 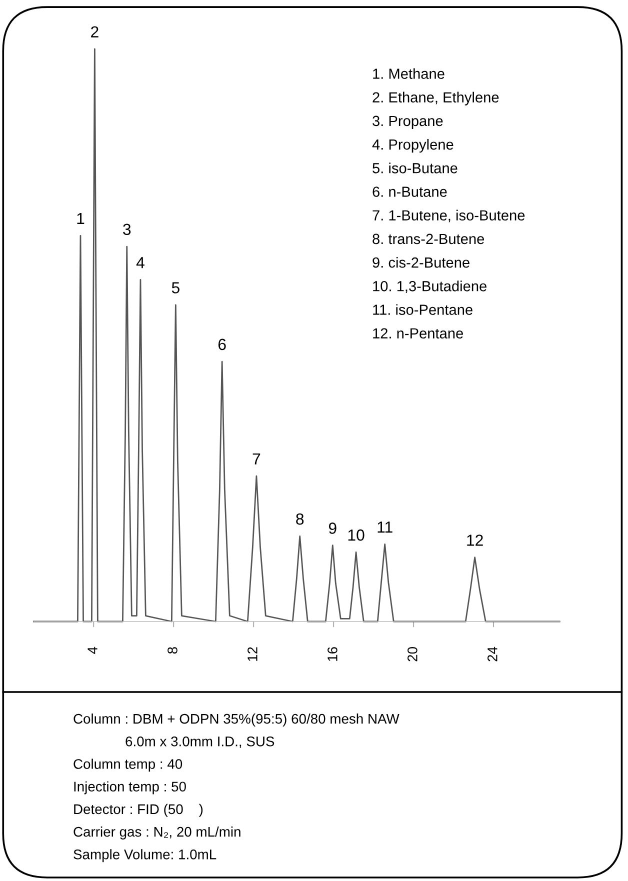 What do you see at coordinates (237, 720) in the screenshot?
I see `text: Column : DBM + ODPN 35%(95:5) 60/80 mesh NAW` at bounding box center [237, 720].